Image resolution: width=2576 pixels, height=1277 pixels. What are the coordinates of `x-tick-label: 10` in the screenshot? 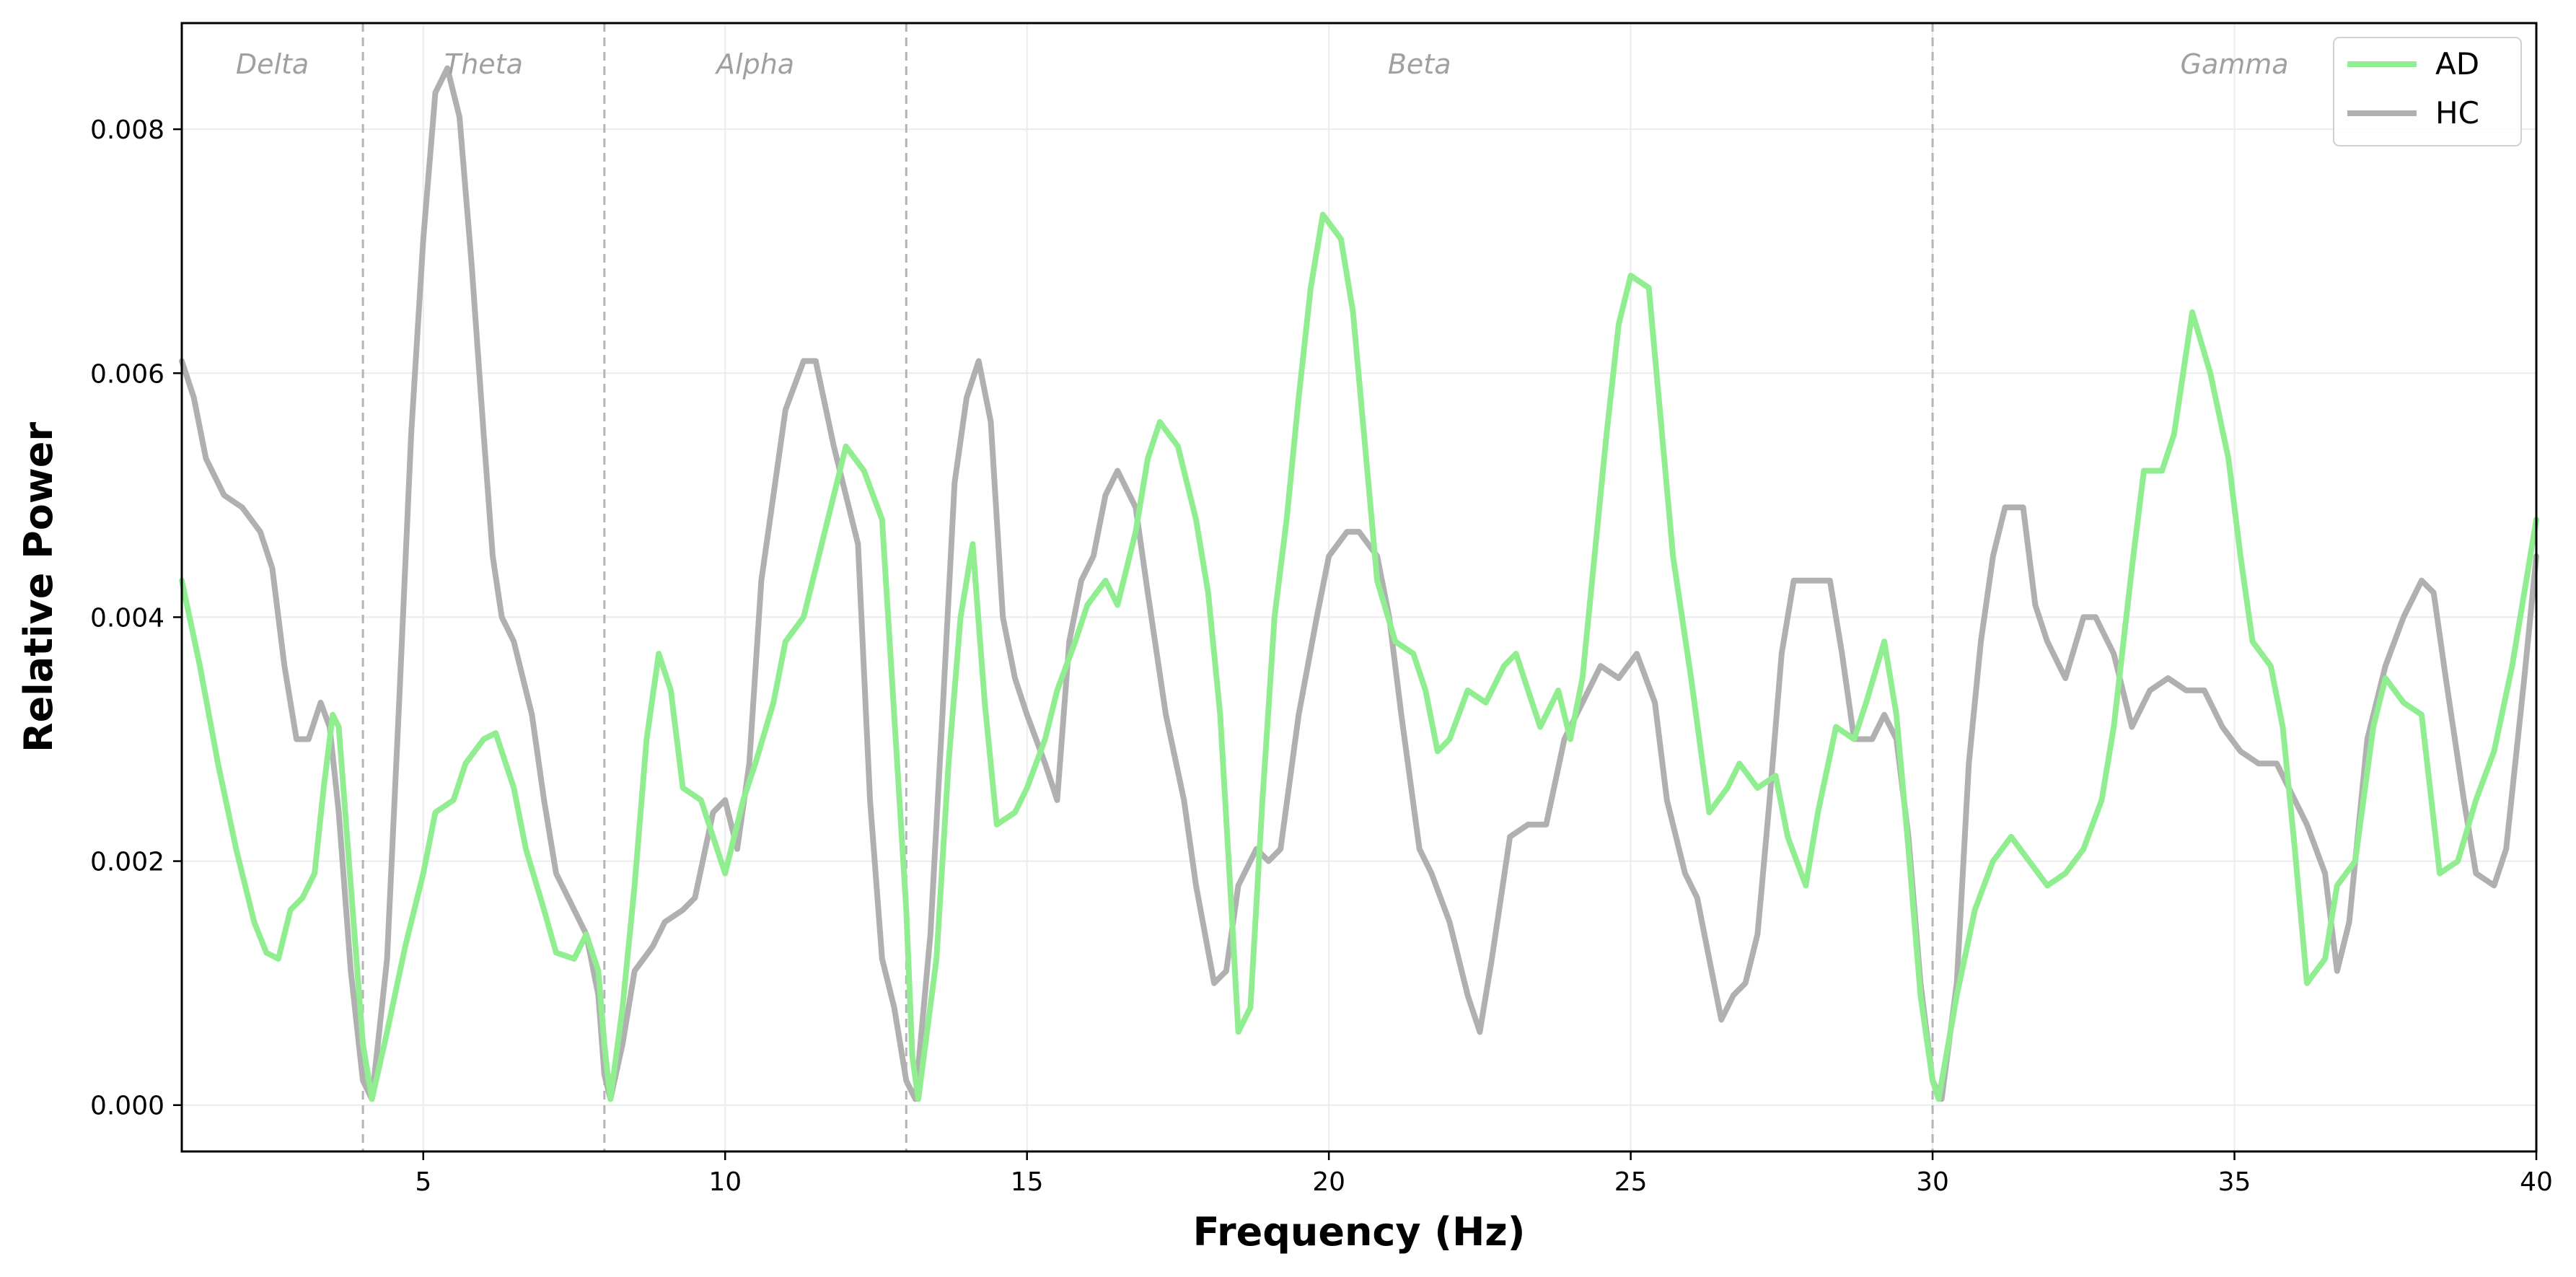 It's located at (725, 1182).